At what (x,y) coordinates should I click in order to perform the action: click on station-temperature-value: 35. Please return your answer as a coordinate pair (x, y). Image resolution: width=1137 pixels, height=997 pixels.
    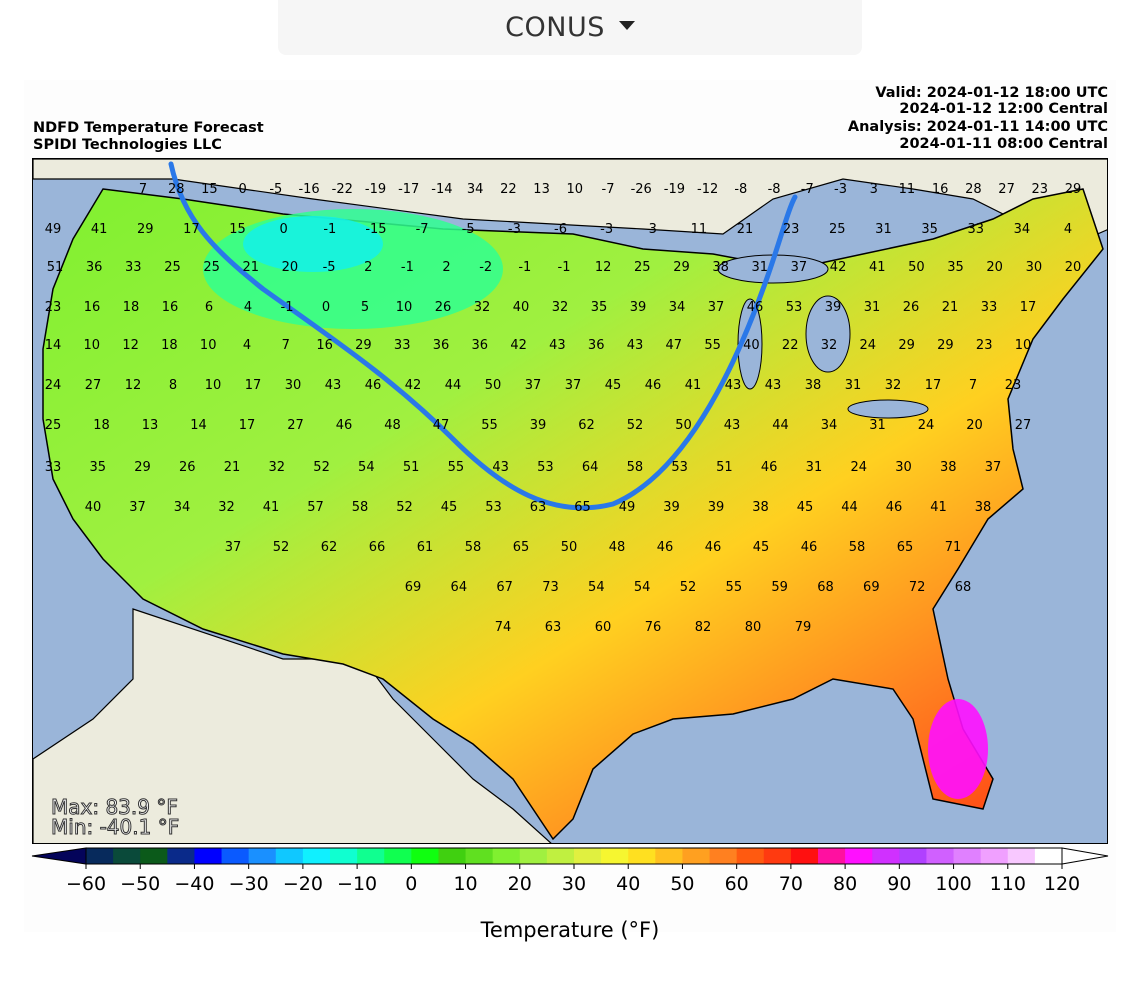
    Looking at the image, I should click on (599, 307).